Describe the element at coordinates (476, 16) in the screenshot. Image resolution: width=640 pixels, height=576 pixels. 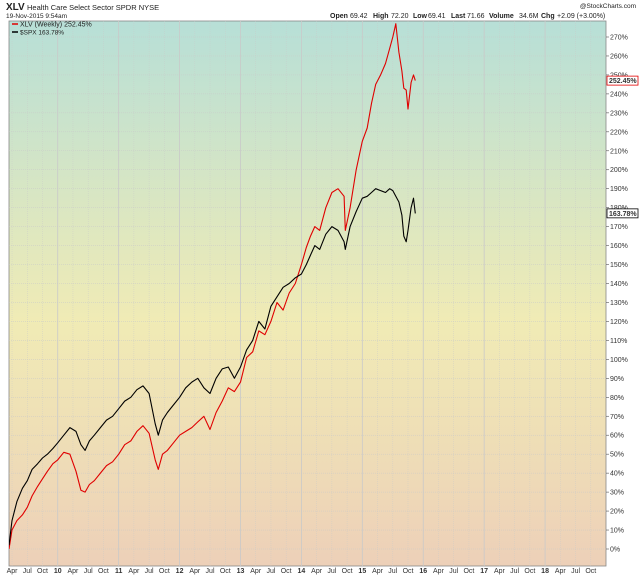
I see `last-value: 71.66` at that location.